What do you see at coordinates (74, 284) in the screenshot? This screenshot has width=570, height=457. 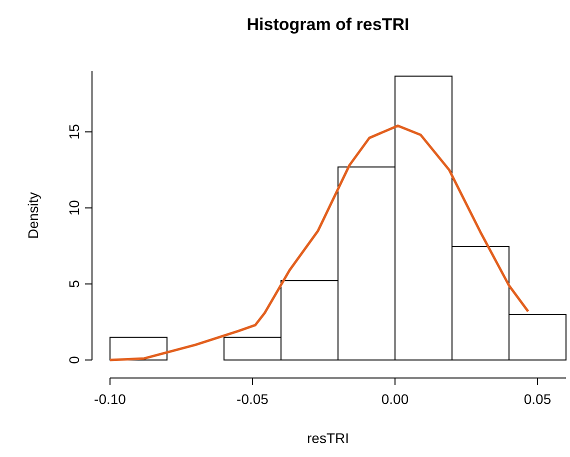 I see `y-tick-label: 5` at bounding box center [74, 284].